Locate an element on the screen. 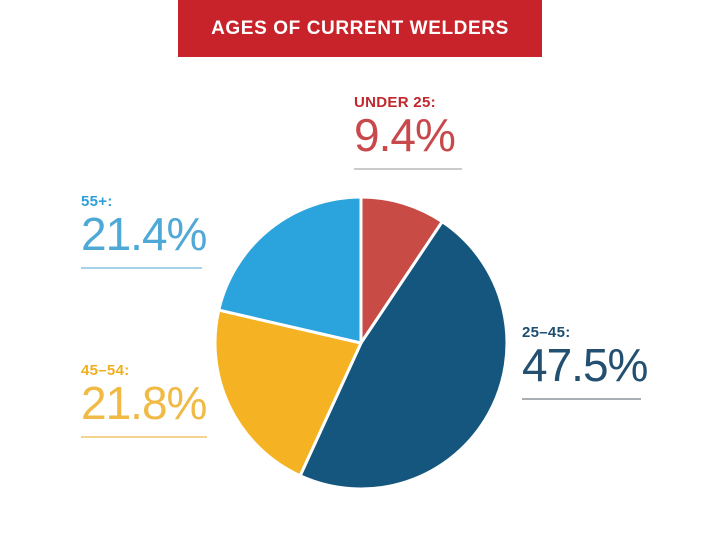 The height and width of the screenshot is (553, 720). slice-label-25-45: 25–45: is located at coordinates (546, 332).